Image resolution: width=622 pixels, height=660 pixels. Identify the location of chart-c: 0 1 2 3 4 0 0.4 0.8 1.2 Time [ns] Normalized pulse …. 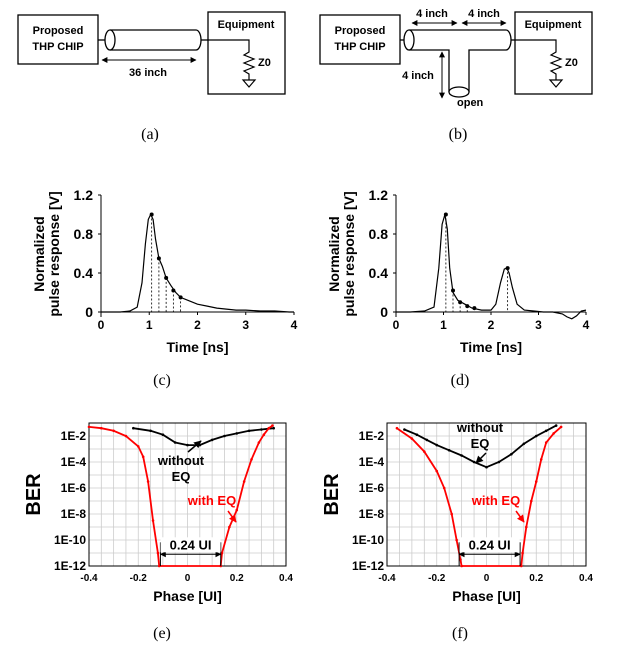
(164, 271).